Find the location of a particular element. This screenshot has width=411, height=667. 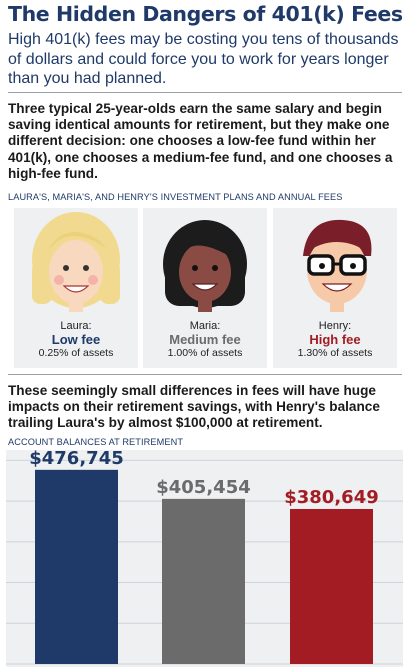

person-name: Henry: is located at coordinates (335, 326).